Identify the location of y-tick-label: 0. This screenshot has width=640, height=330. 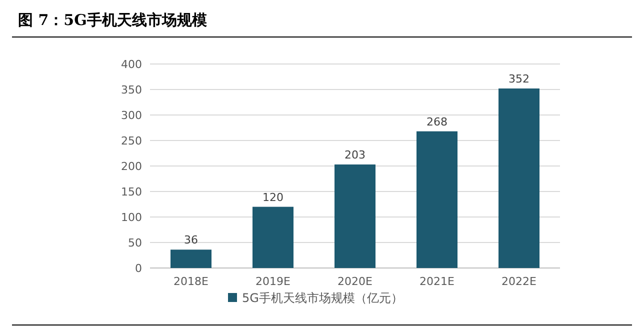
(138, 268).